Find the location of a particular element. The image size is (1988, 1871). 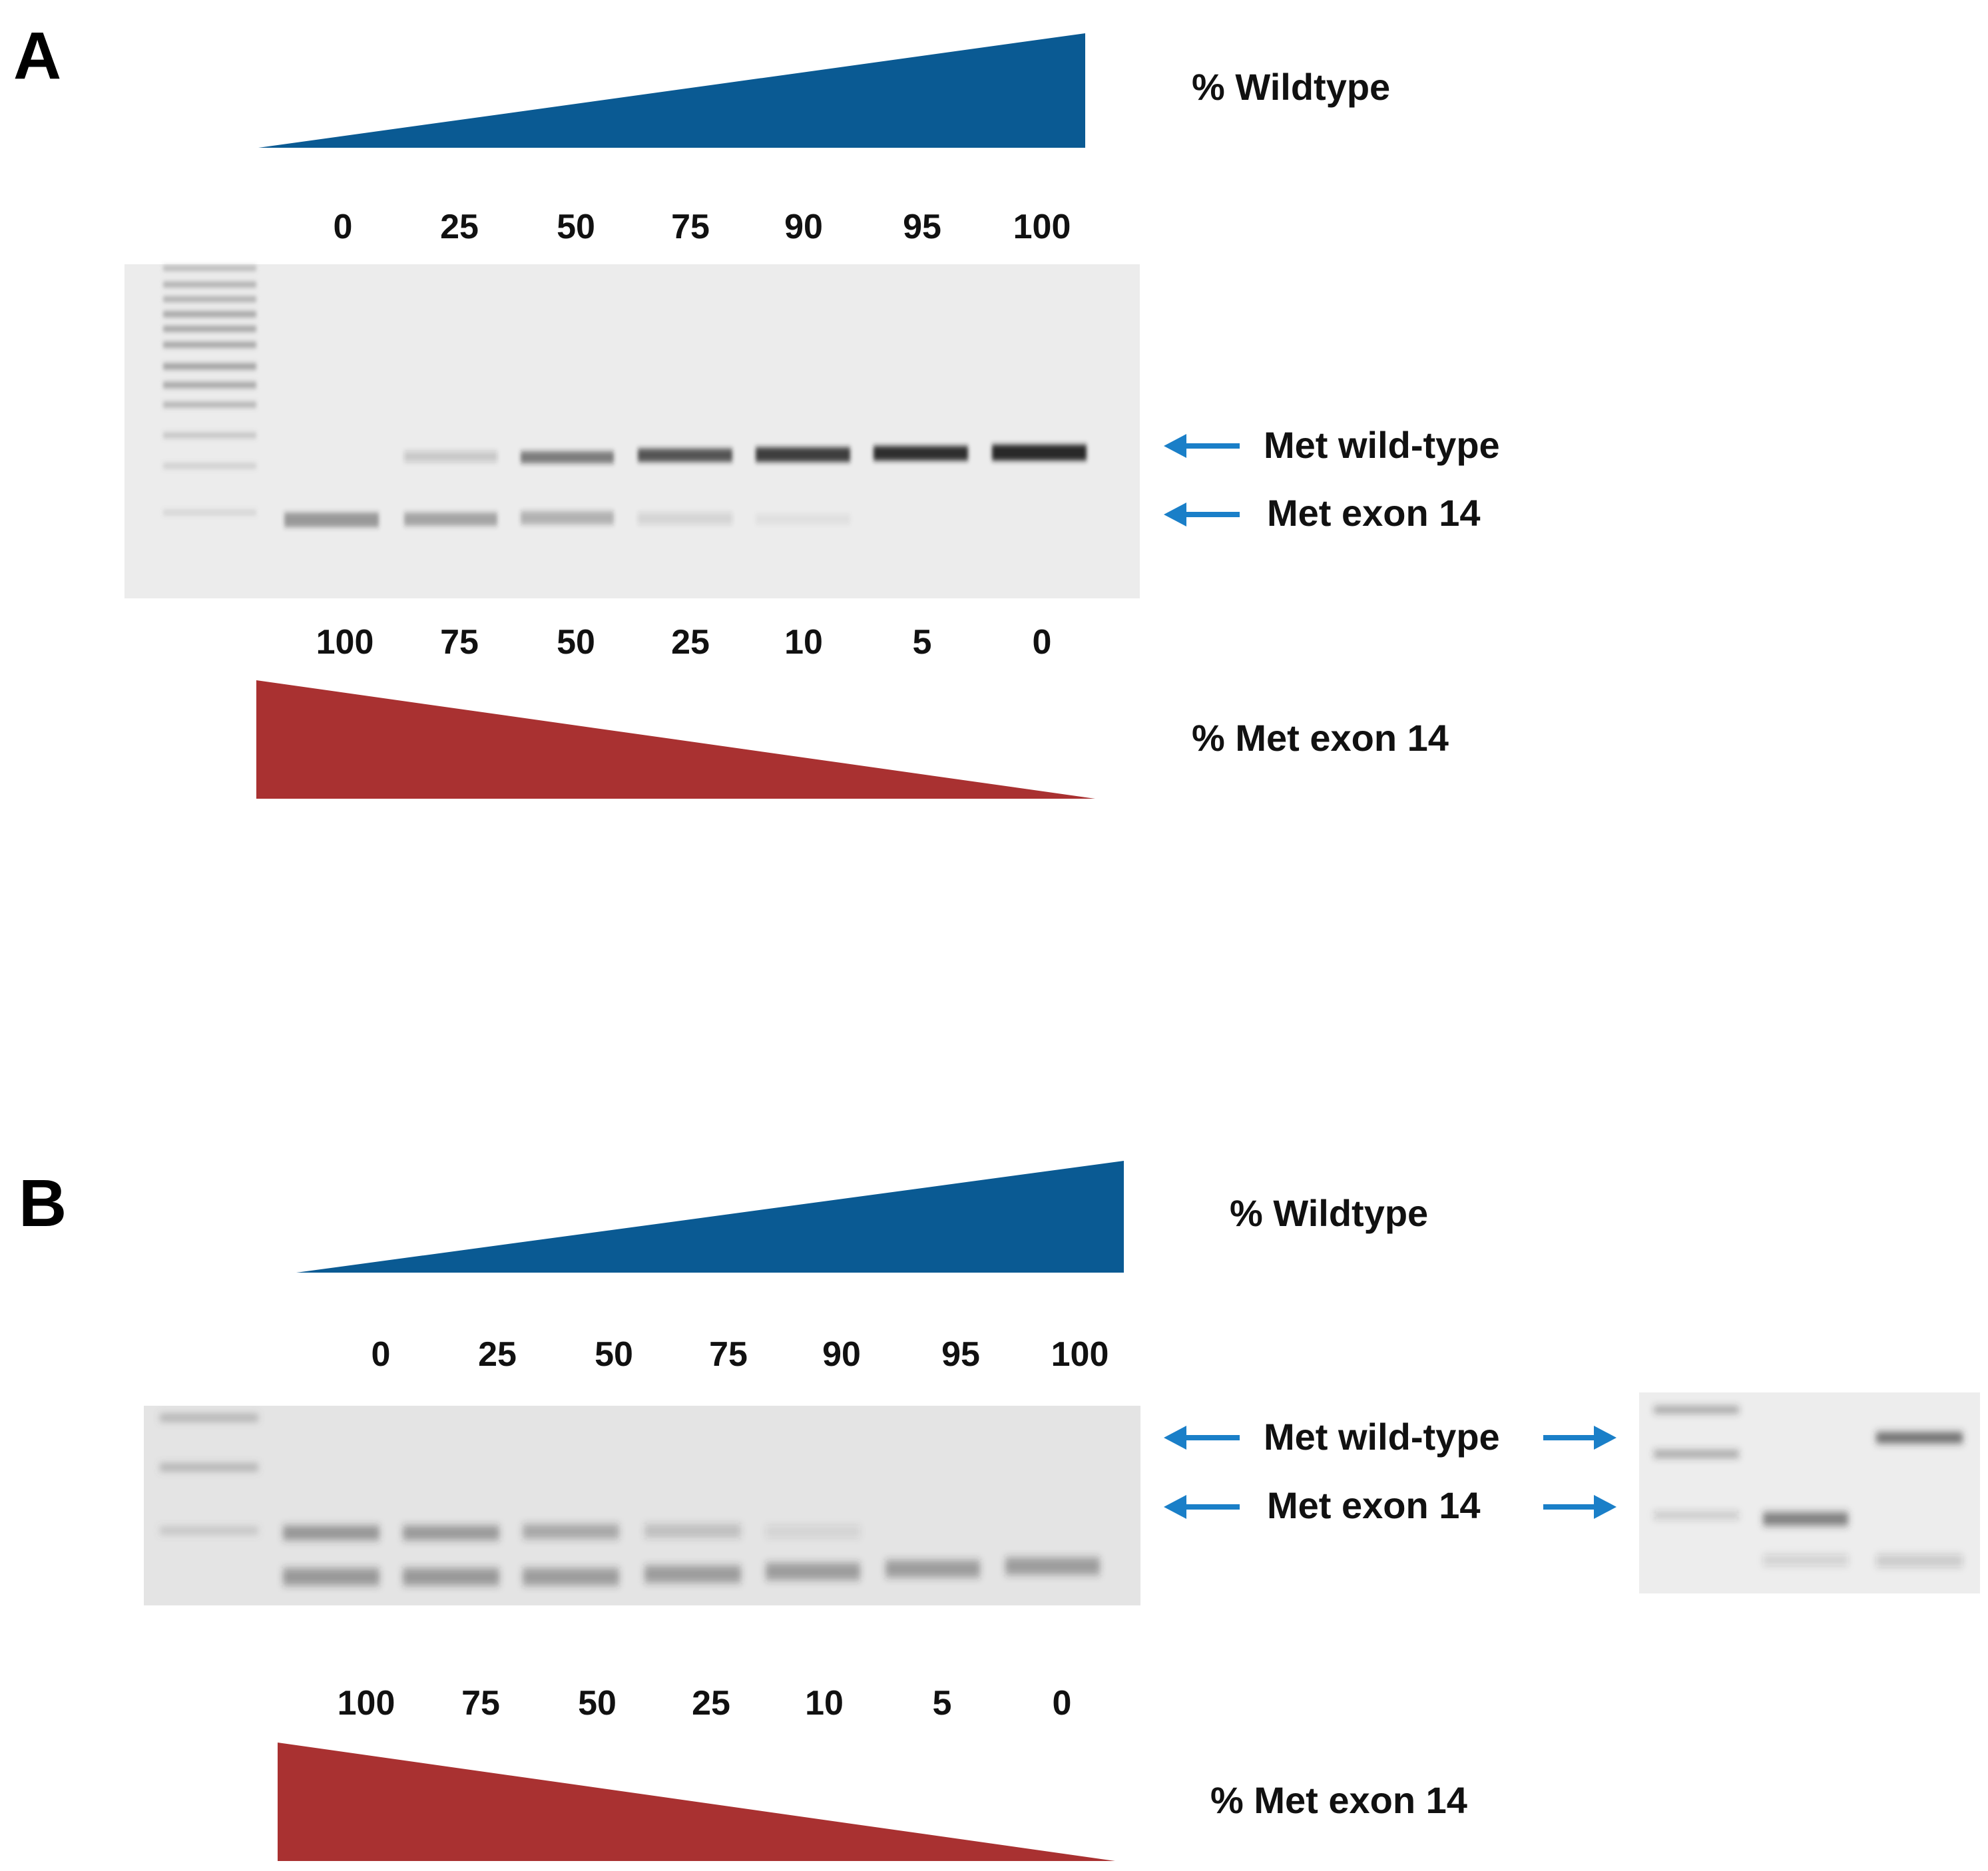

panel-b-letter: B is located at coordinates (43, 1203).